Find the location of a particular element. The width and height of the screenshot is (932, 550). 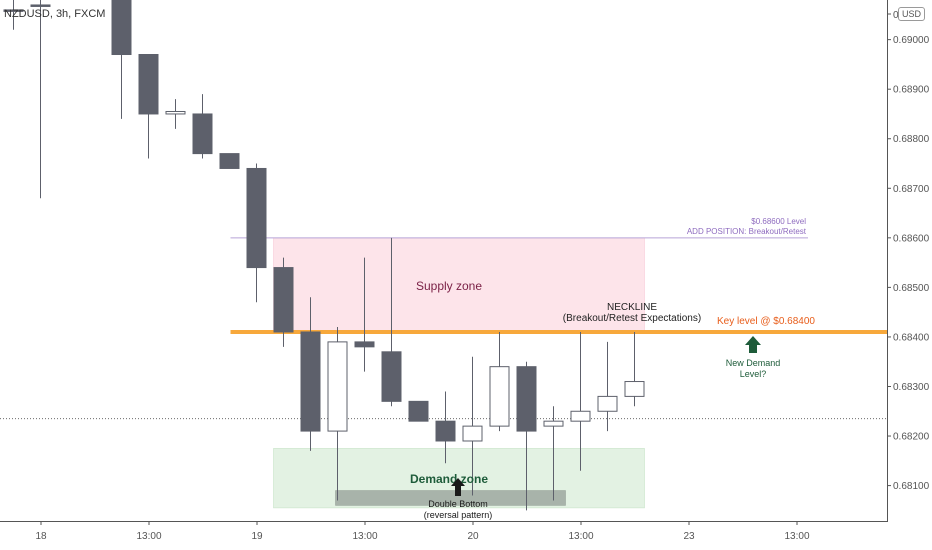

supply-zone-label: Supply zone is located at coordinates (449, 286).